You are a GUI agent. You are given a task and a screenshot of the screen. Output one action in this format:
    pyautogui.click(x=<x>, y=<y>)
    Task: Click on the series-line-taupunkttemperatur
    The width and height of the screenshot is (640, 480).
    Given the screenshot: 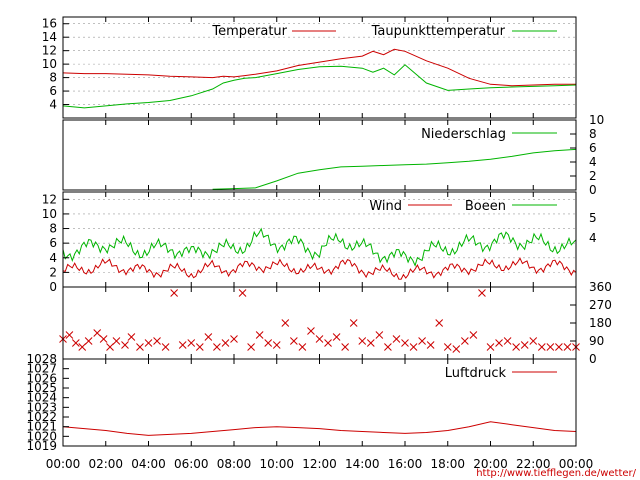 What is the action you would take?
    pyautogui.click(x=319, y=86)
    